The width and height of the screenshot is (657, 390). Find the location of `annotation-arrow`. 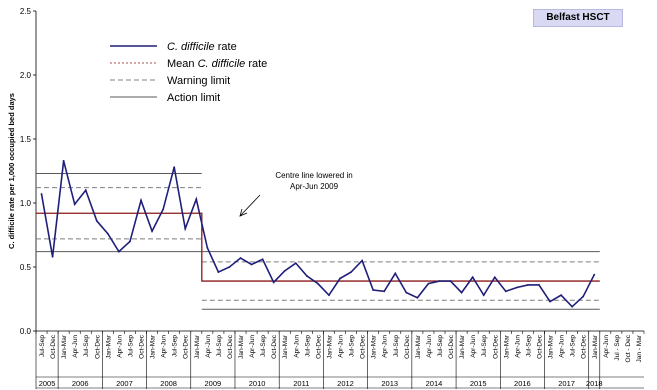

annotation-arrow is located at coordinates (250, 205).